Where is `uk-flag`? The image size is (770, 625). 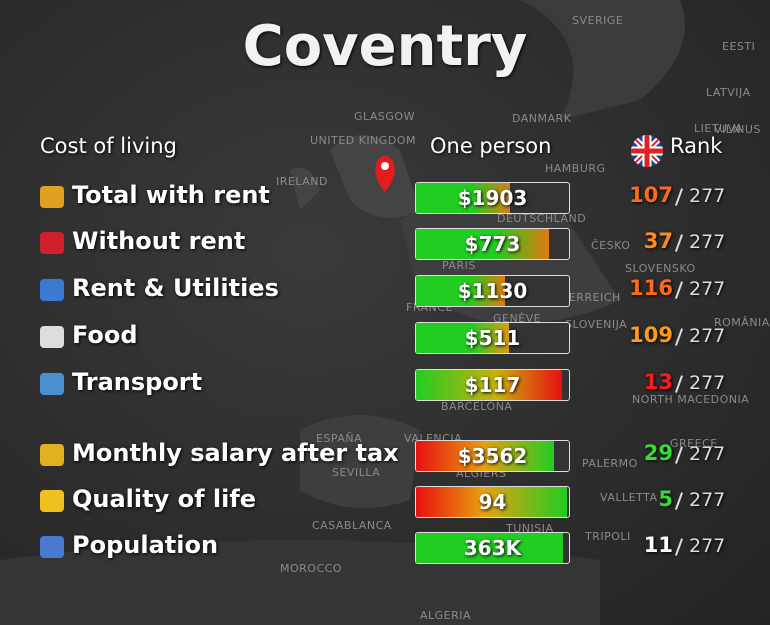 uk-flag is located at coordinates (647, 151).